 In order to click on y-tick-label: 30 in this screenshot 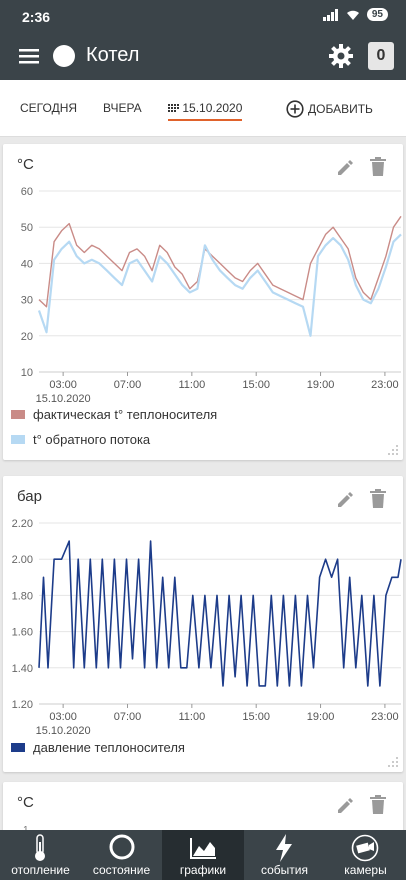, I will do `click(27, 301)`.